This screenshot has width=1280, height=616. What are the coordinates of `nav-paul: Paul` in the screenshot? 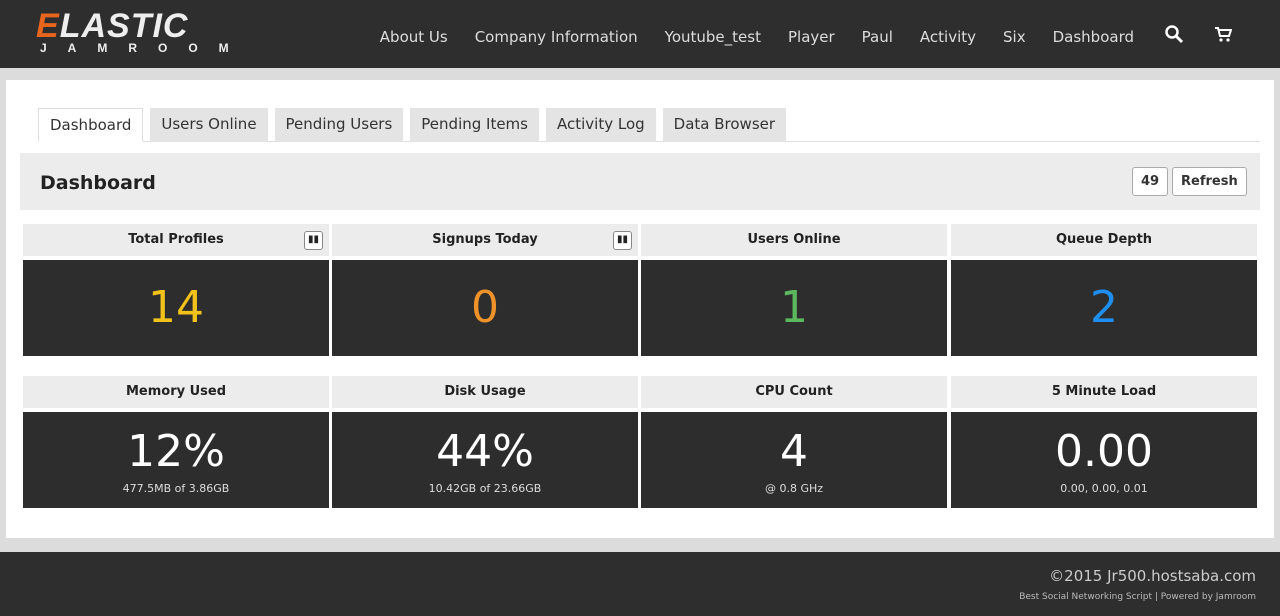 It's located at (877, 36).